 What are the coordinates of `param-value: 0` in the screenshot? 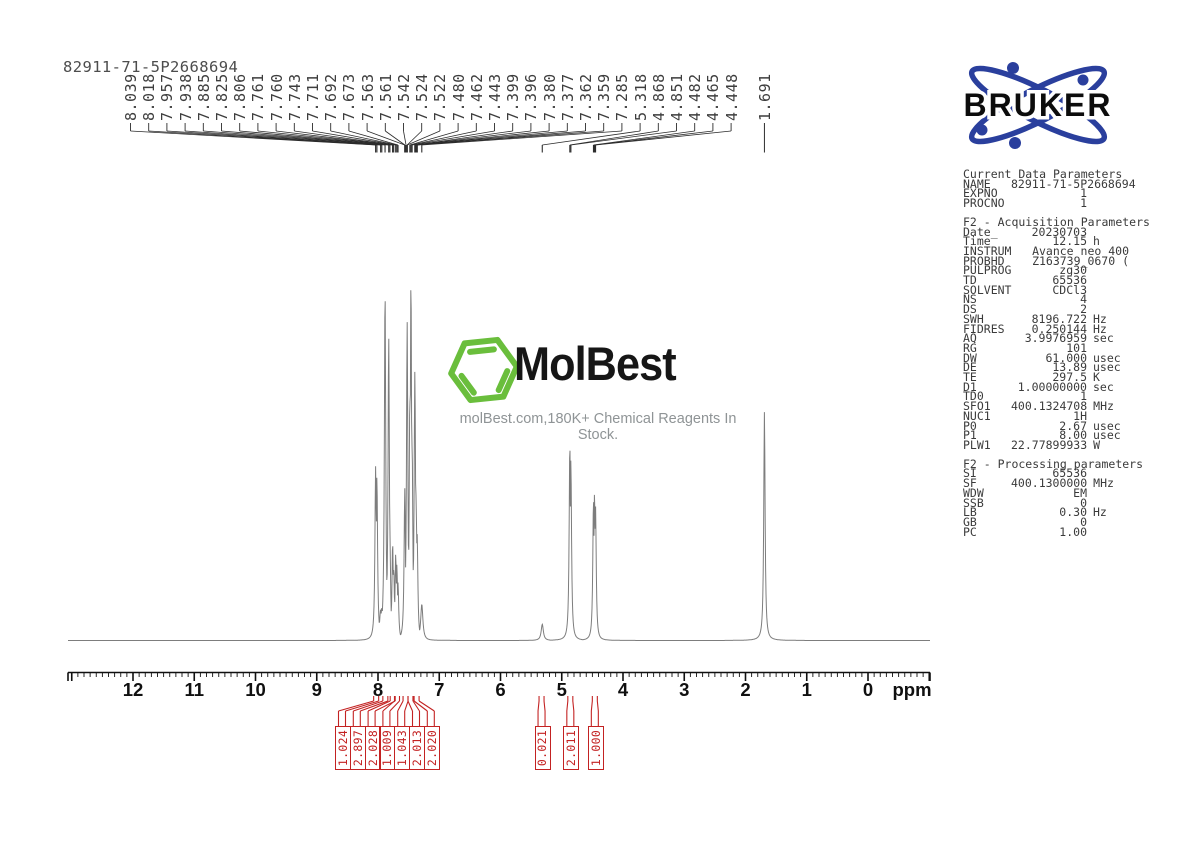 It's located at (1083, 502).